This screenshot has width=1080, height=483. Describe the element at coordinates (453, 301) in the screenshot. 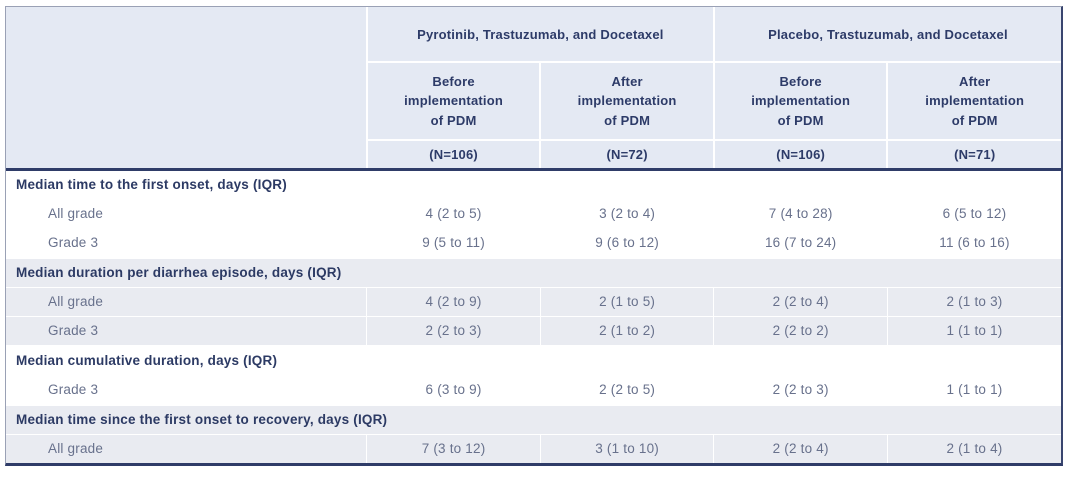

I see `value-cell: 4 (2 to 9)` at that location.